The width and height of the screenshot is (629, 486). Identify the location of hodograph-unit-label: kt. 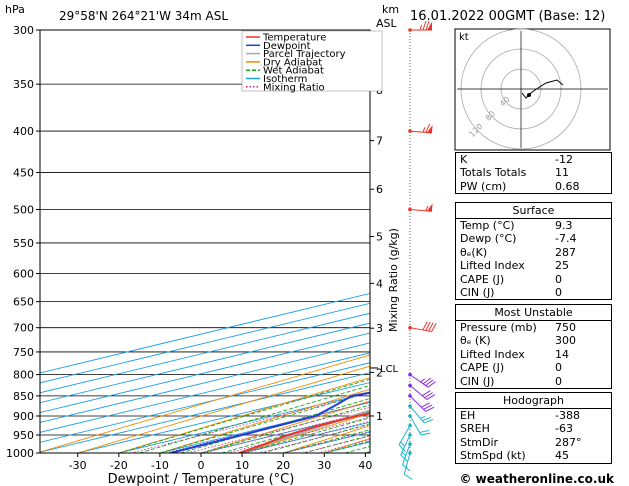
(464, 37).